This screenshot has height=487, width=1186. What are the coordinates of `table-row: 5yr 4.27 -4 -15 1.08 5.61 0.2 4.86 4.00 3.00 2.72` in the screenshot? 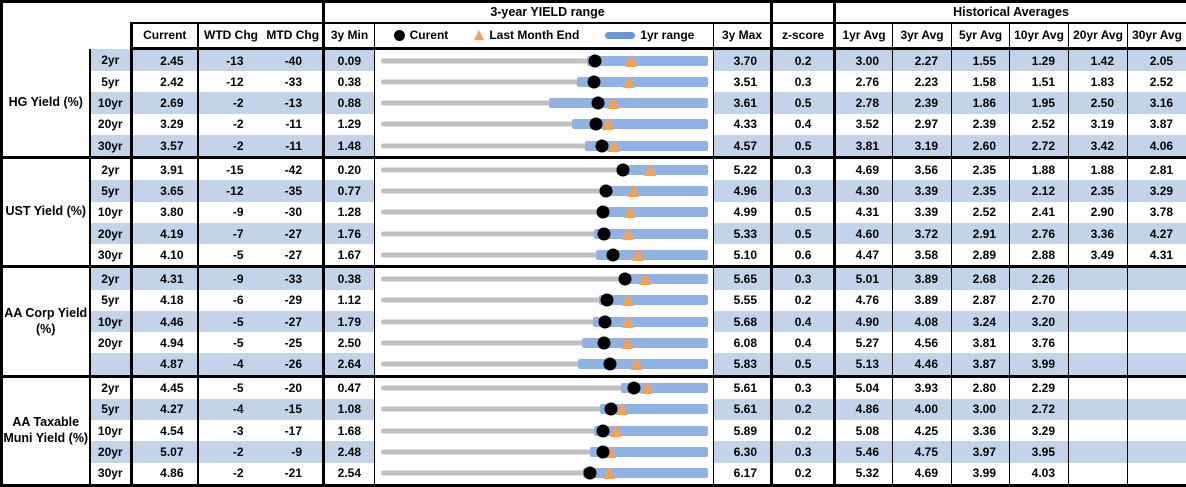 It's located at (594, 409).